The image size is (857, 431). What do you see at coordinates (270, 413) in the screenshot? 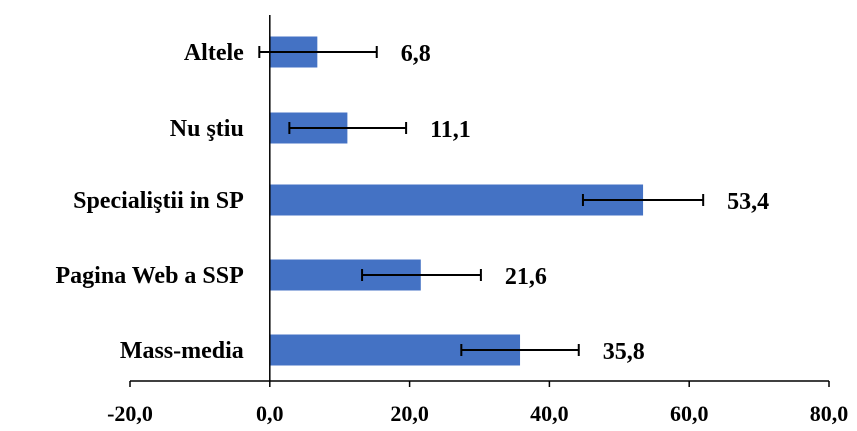
I see `x-tick-label-1: 0,0` at bounding box center [270, 413].